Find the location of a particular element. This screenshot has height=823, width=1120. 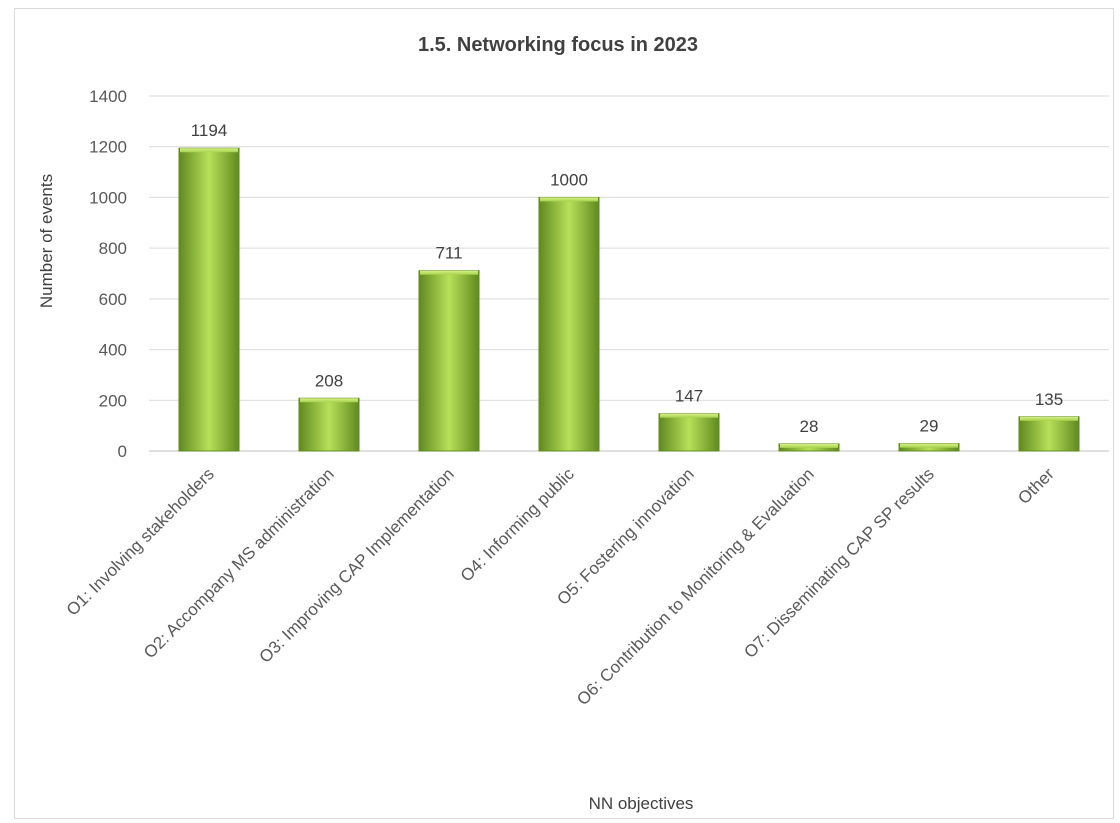

x-tick-label: O5: Fostering innovation is located at coordinates (625, 536).